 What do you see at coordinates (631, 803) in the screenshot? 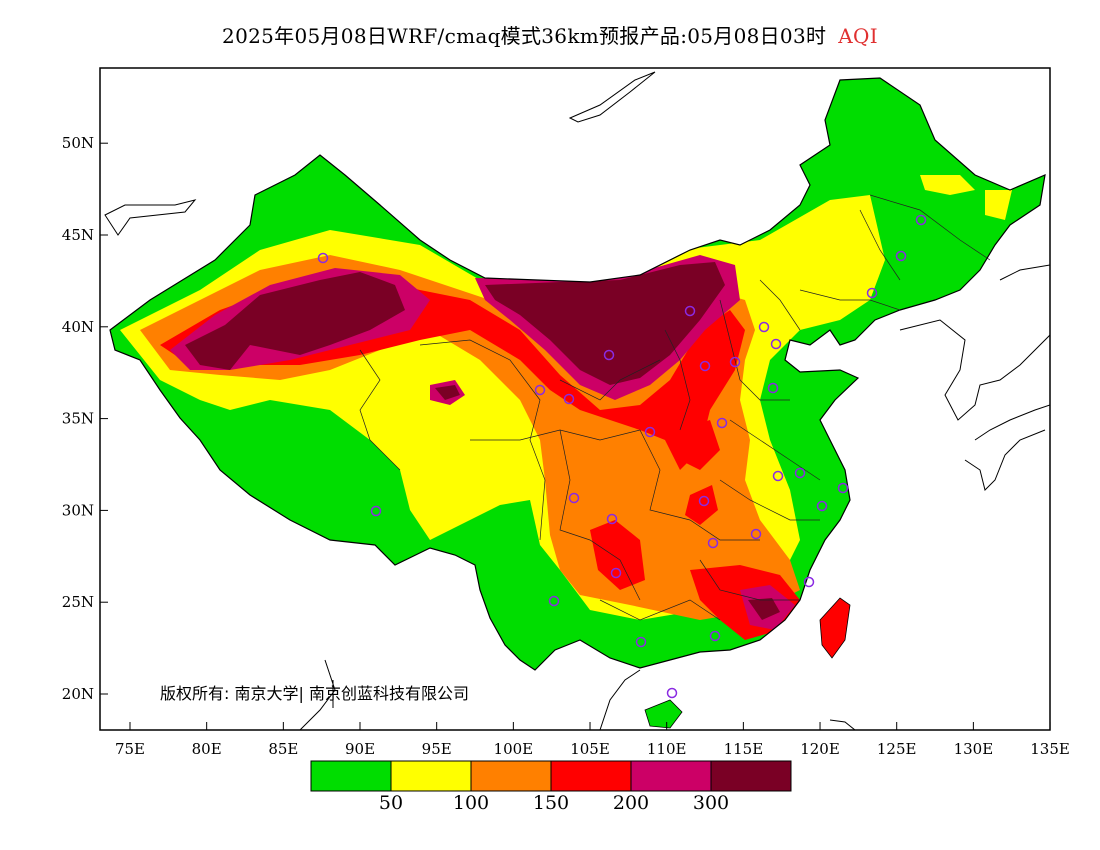
I see `legend-label: 200` at bounding box center [631, 803].